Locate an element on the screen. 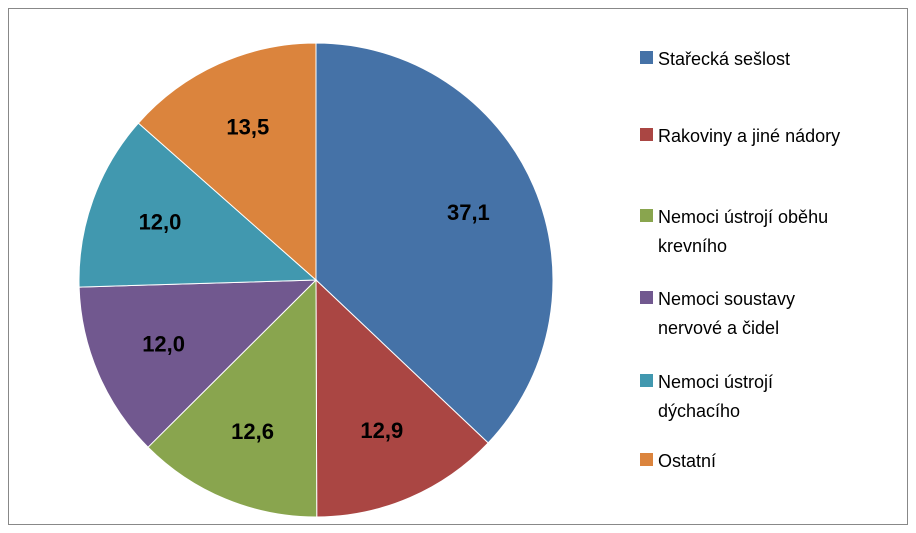 The height and width of the screenshot is (533, 916). legend-label: Nemoci ústrojí dýchacího is located at coordinates (716, 396).